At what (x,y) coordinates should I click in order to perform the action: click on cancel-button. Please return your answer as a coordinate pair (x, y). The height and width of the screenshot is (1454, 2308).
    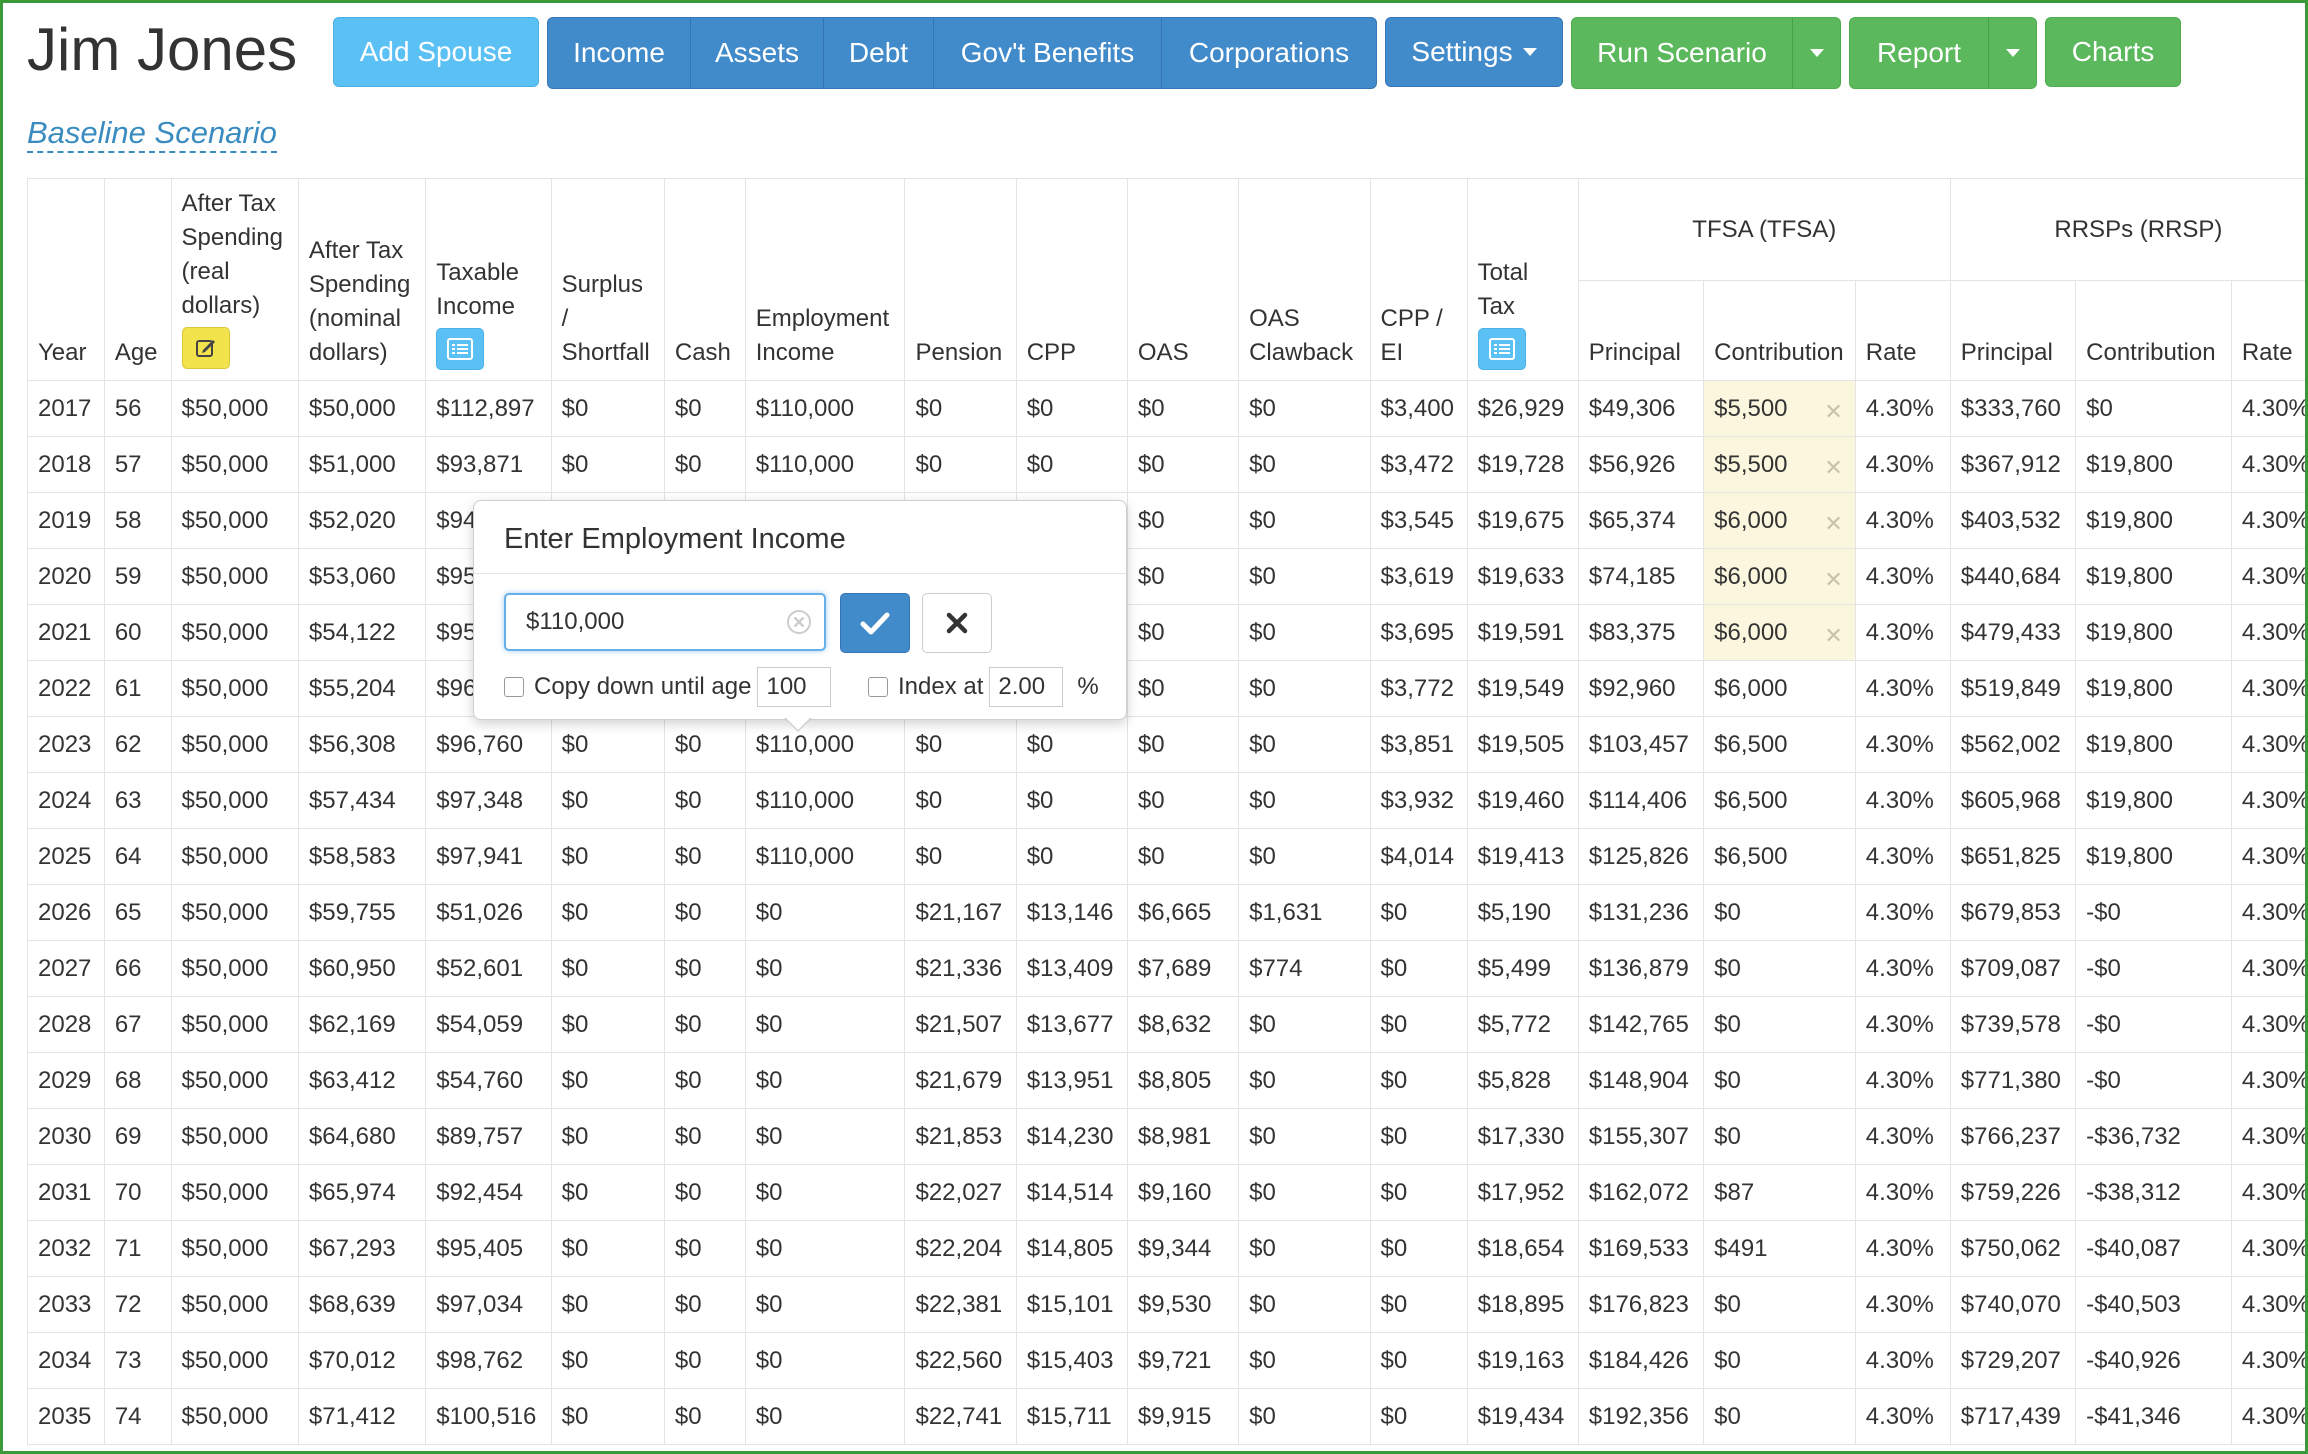
    Looking at the image, I should click on (957, 623).